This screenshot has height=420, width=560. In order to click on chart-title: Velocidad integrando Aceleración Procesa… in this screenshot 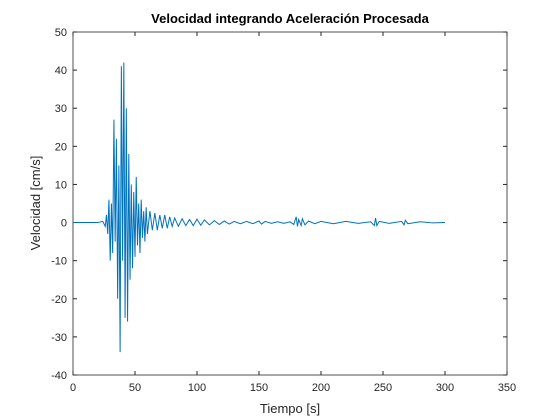, I will do `click(290, 18)`.